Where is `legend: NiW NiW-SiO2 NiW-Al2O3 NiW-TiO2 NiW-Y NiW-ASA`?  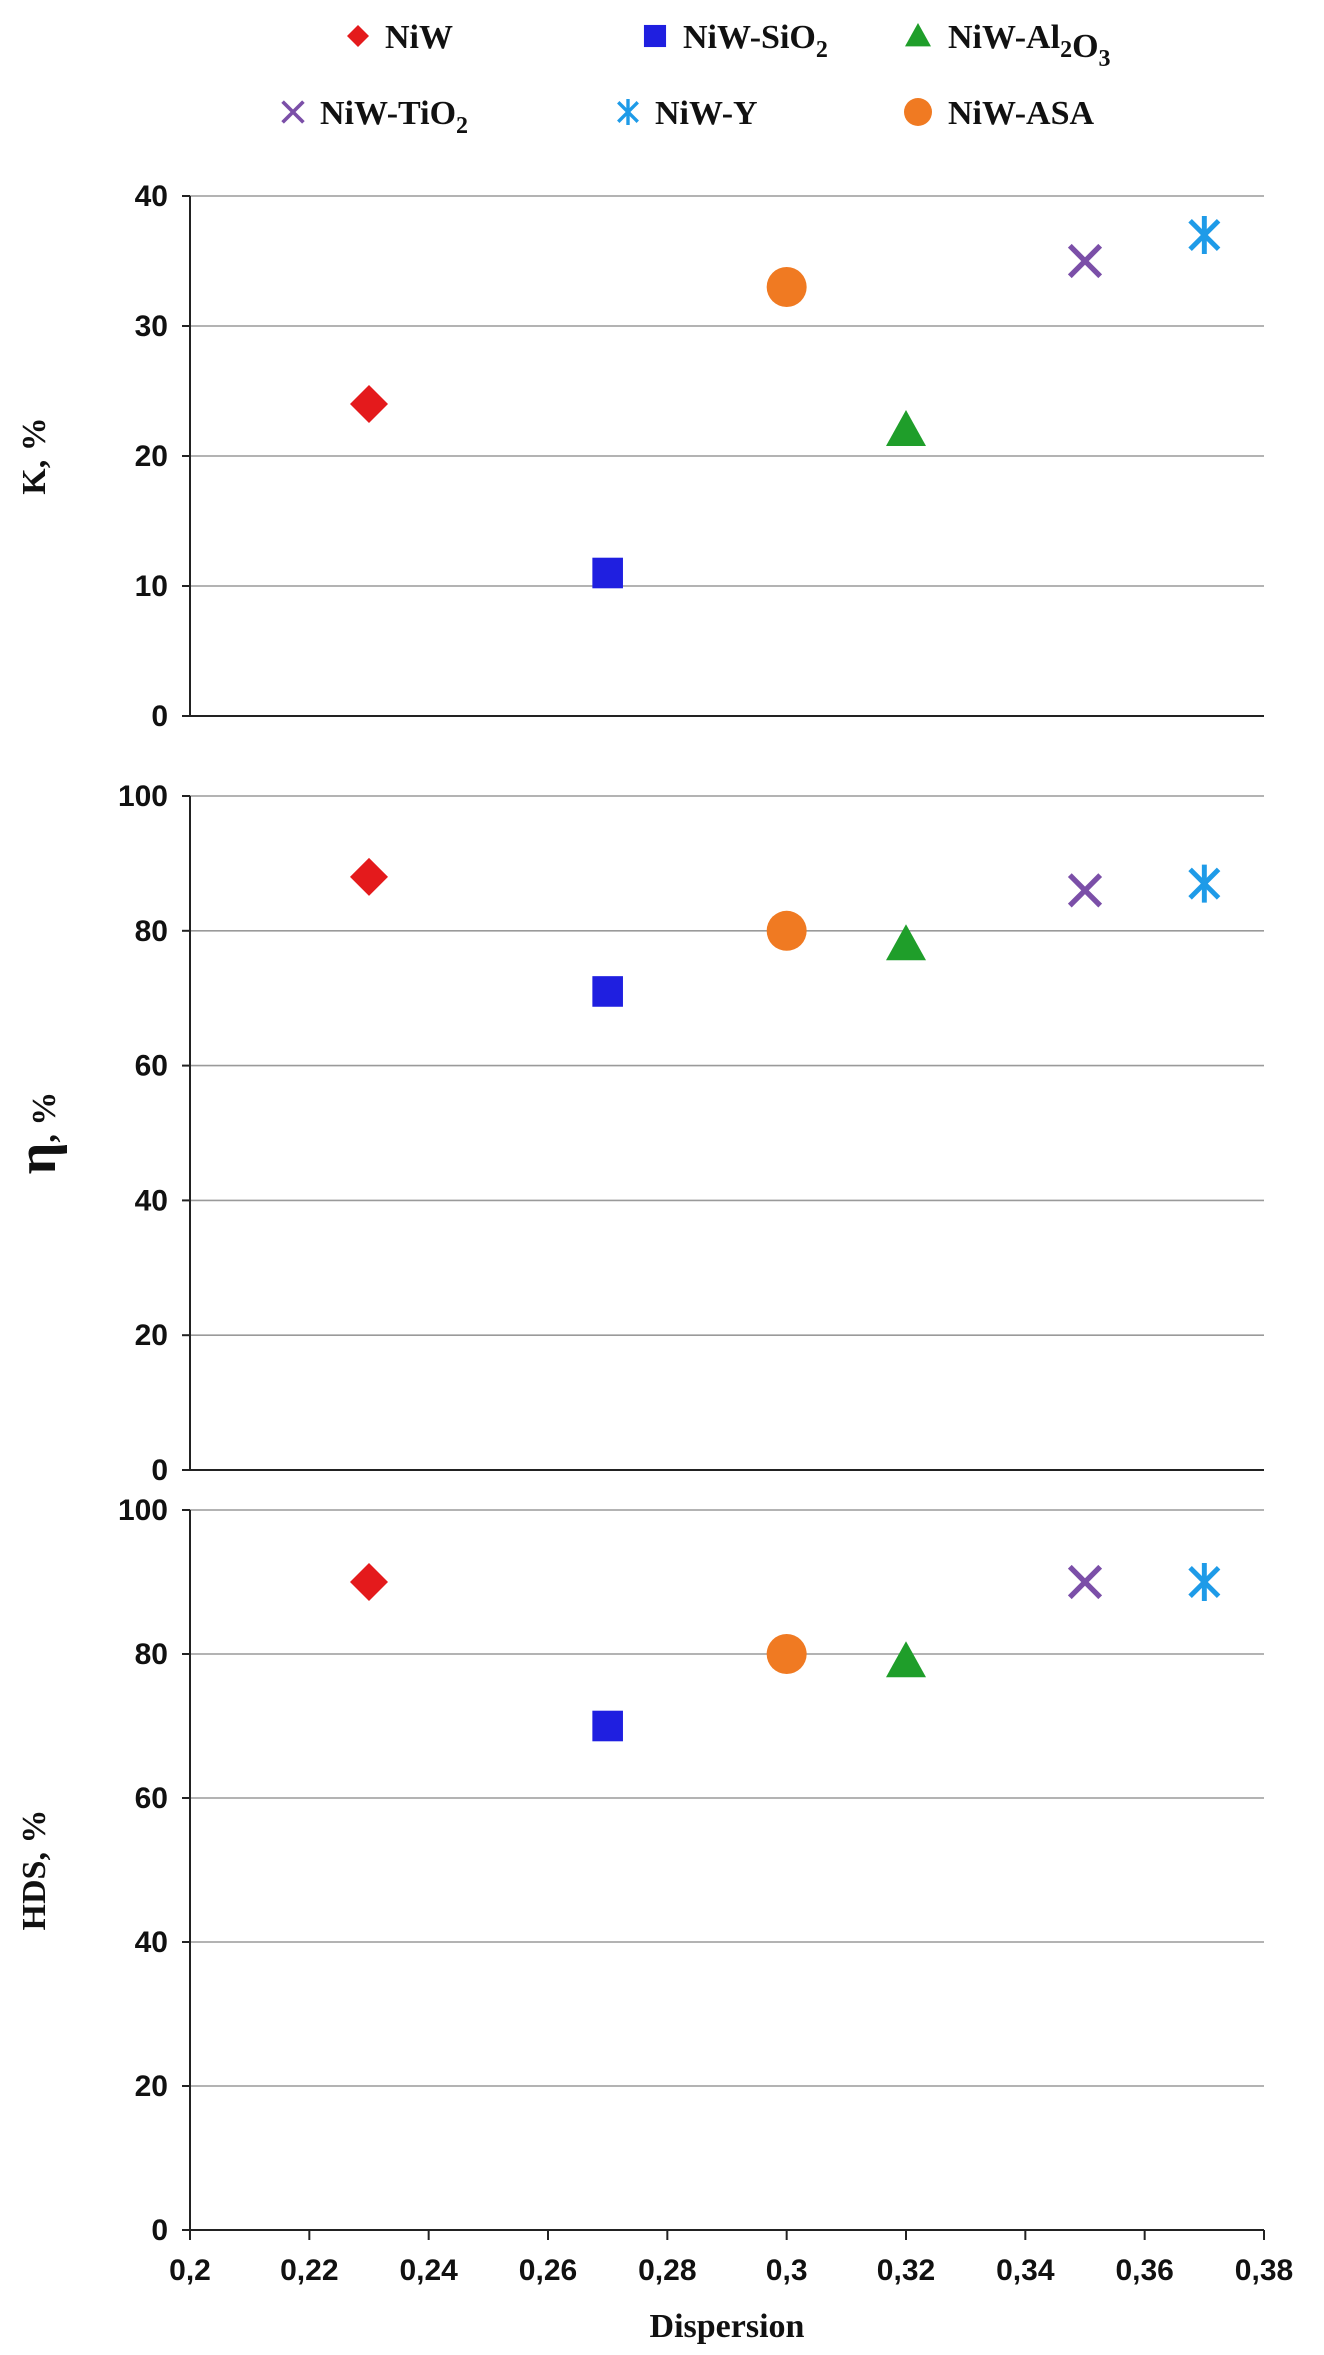
legend: NiW NiW-SiO2 NiW-Al2O3 NiW-TiO2 NiW-Y NiW-ASA is located at coordinates (696, 79).